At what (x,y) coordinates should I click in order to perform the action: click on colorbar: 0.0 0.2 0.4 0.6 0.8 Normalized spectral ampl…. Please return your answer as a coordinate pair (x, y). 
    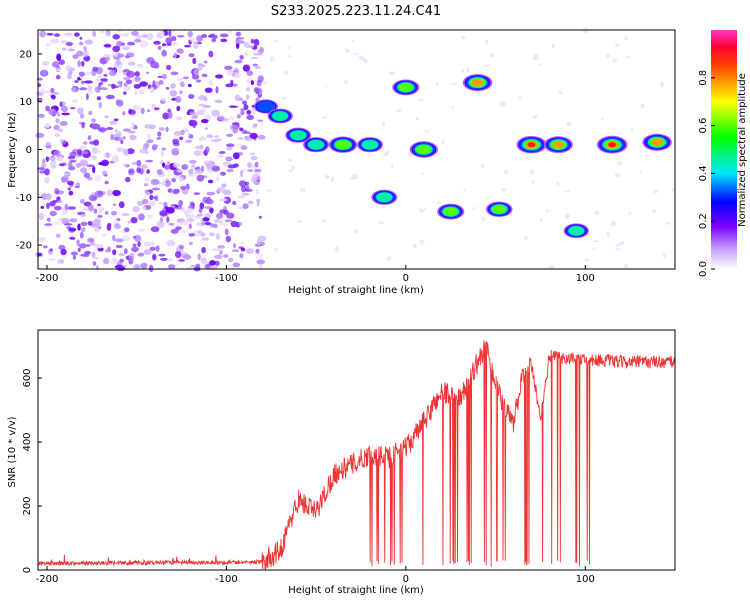
    Looking at the image, I should click on (723, 153).